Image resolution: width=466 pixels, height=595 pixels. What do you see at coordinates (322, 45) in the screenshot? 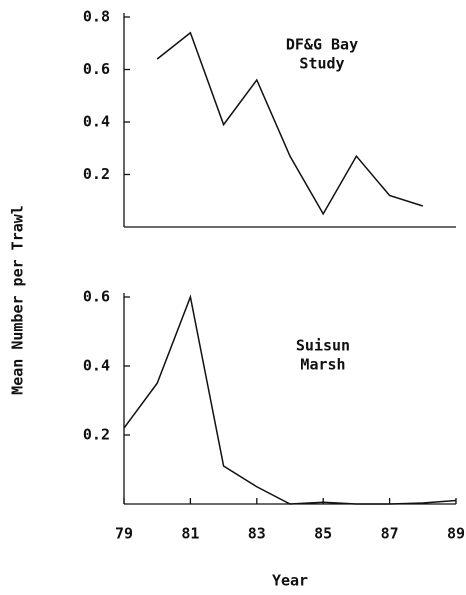
I see `annotation: DF&G Bay` at bounding box center [322, 45].